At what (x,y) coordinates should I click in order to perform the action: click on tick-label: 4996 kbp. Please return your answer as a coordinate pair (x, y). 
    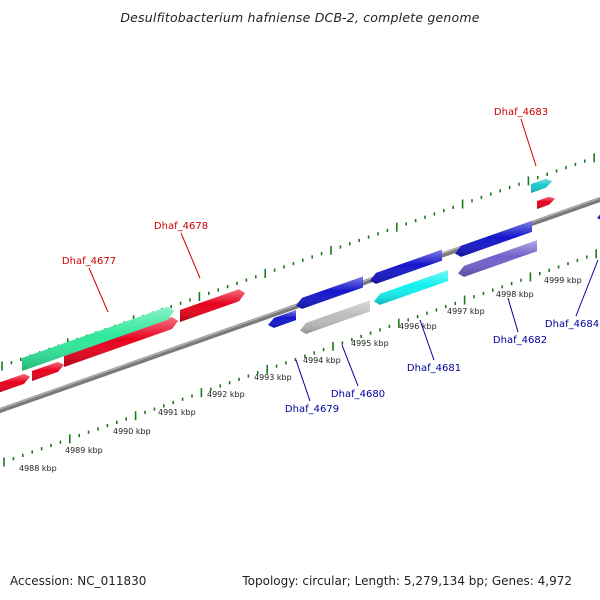
    Looking at the image, I should click on (418, 326).